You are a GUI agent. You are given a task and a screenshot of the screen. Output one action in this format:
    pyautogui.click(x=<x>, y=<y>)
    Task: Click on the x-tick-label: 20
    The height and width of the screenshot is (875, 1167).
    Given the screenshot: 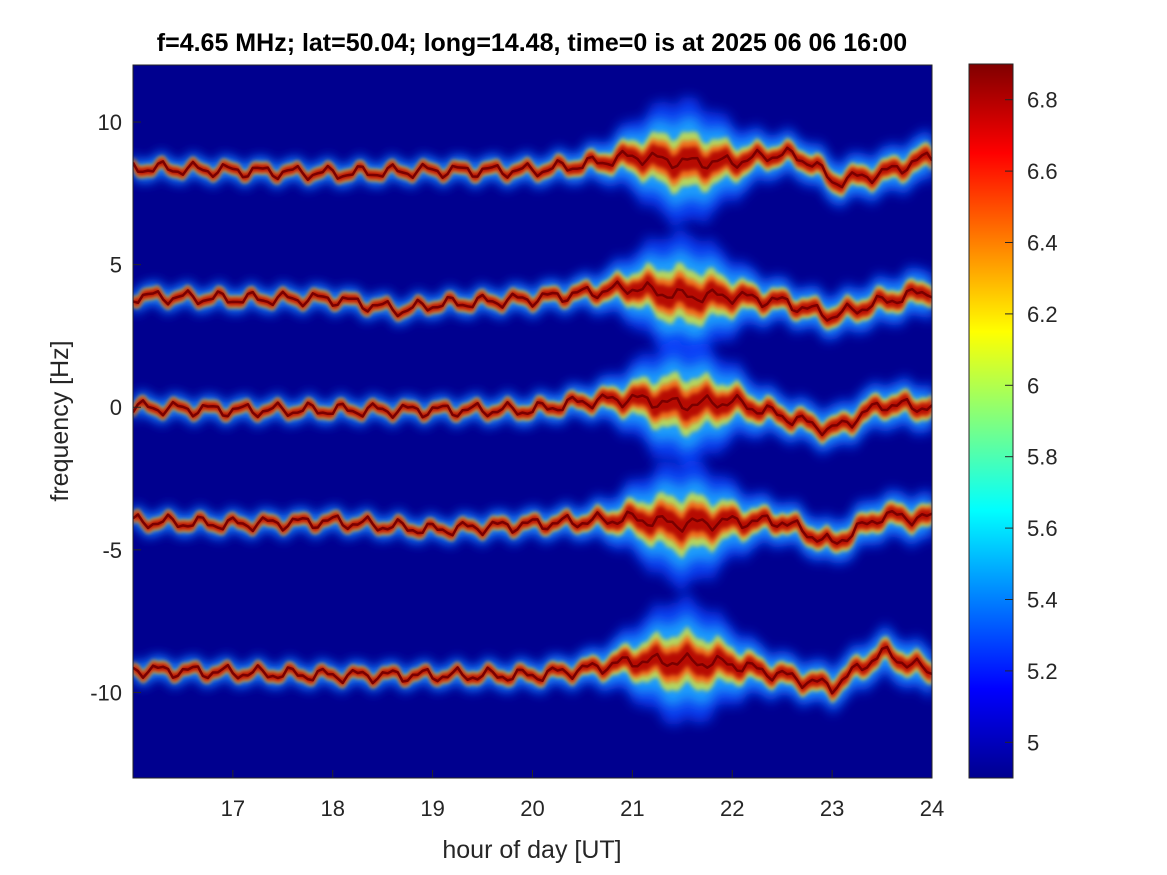 What is the action you would take?
    pyautogui.click(x=532, y=808)
    